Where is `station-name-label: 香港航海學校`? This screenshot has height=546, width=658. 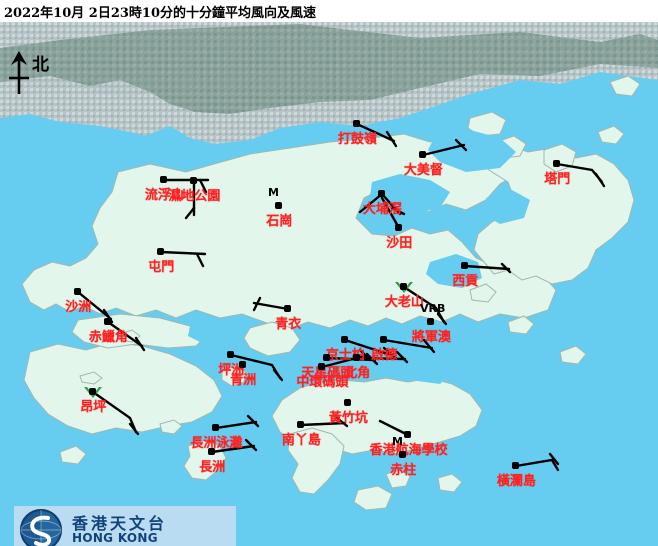
station-name-label: 香港航海學校 is located at coordinates (408, 450).